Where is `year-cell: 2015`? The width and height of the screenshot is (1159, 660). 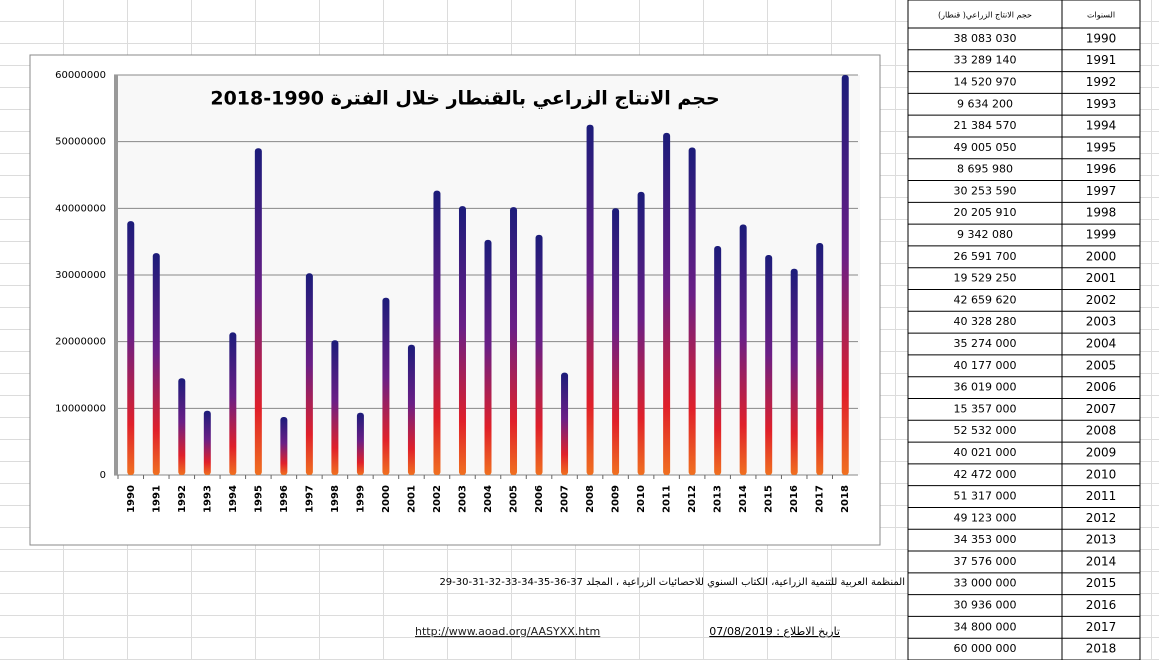
year-cell: 2015 is located at coordinates (1101, 583).